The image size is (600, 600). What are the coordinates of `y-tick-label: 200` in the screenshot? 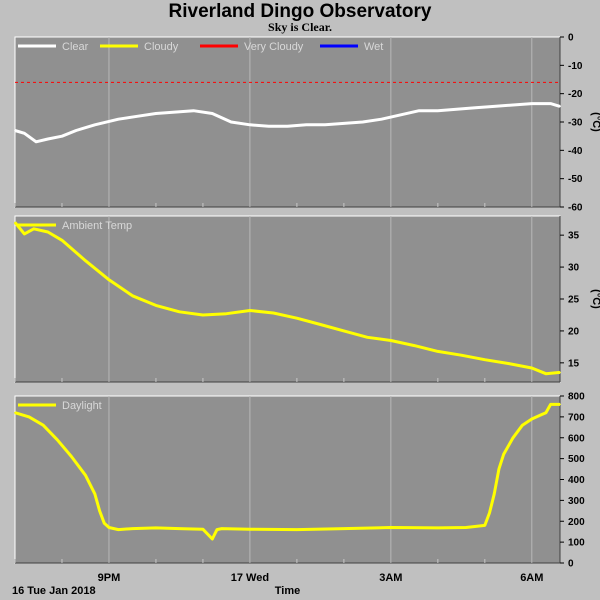 It's located at (576, 522).